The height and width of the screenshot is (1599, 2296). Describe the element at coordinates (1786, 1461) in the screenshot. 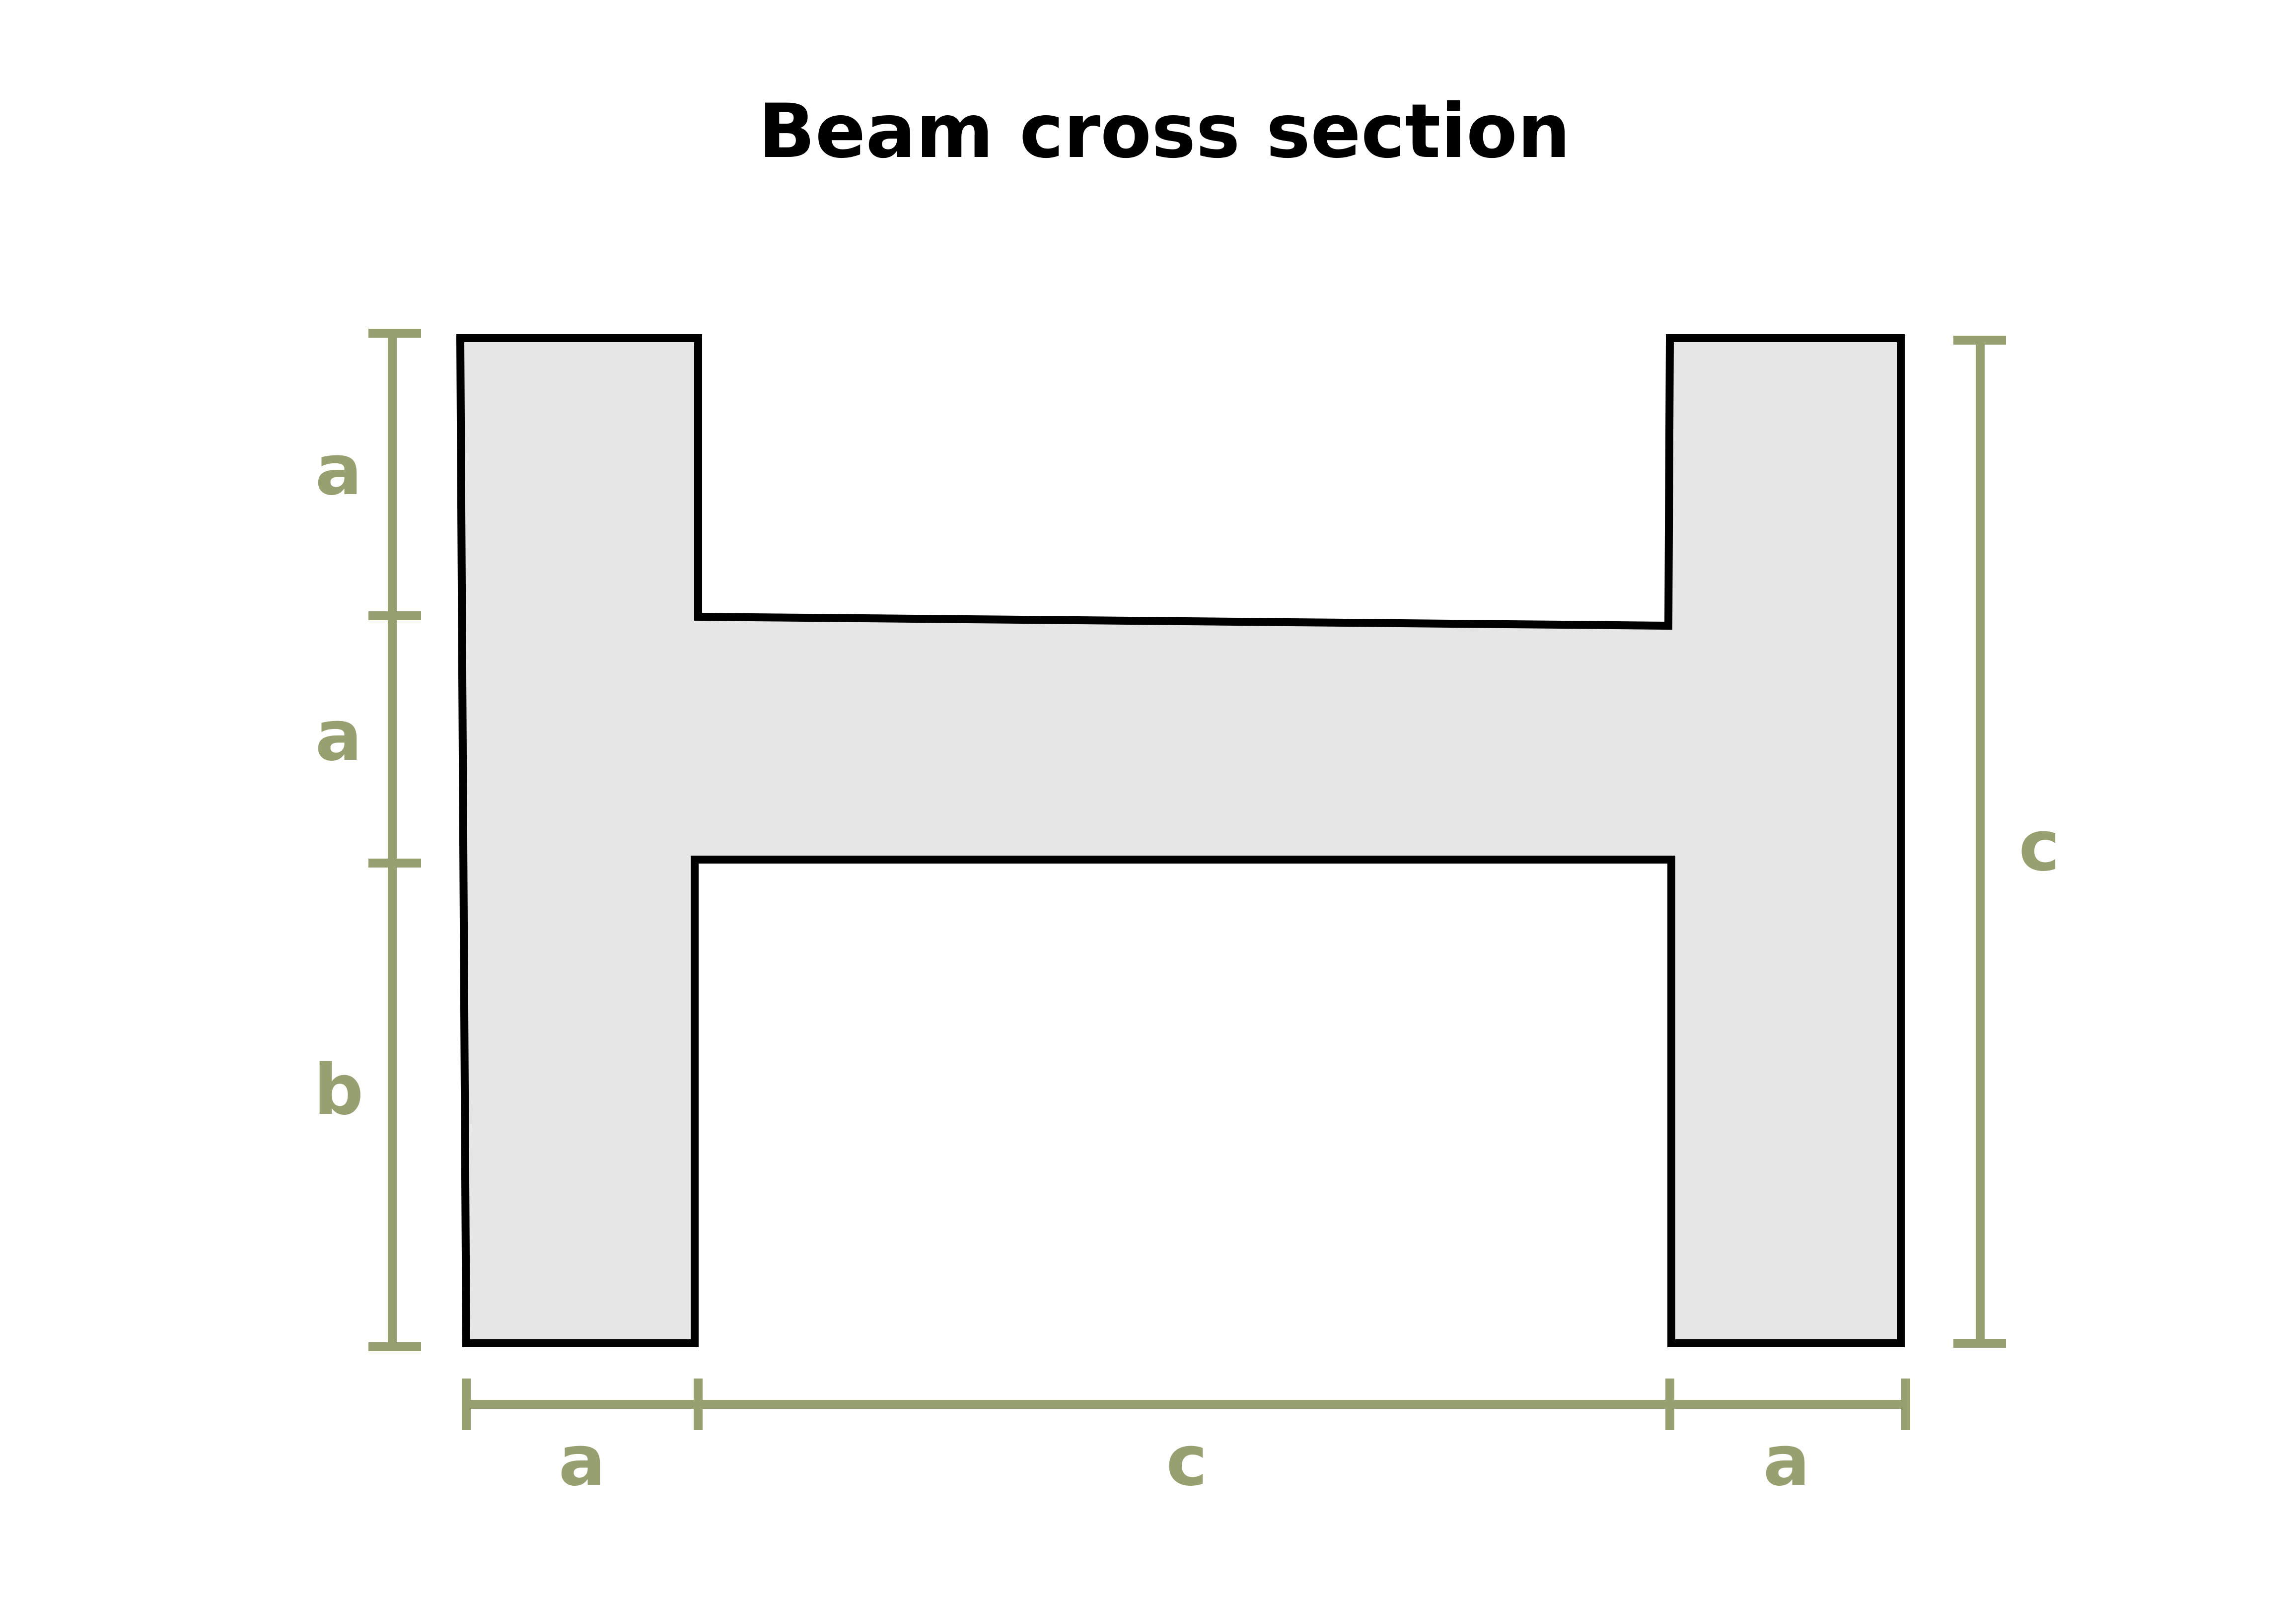

I see `label-bottom-right-a: a` at that location.